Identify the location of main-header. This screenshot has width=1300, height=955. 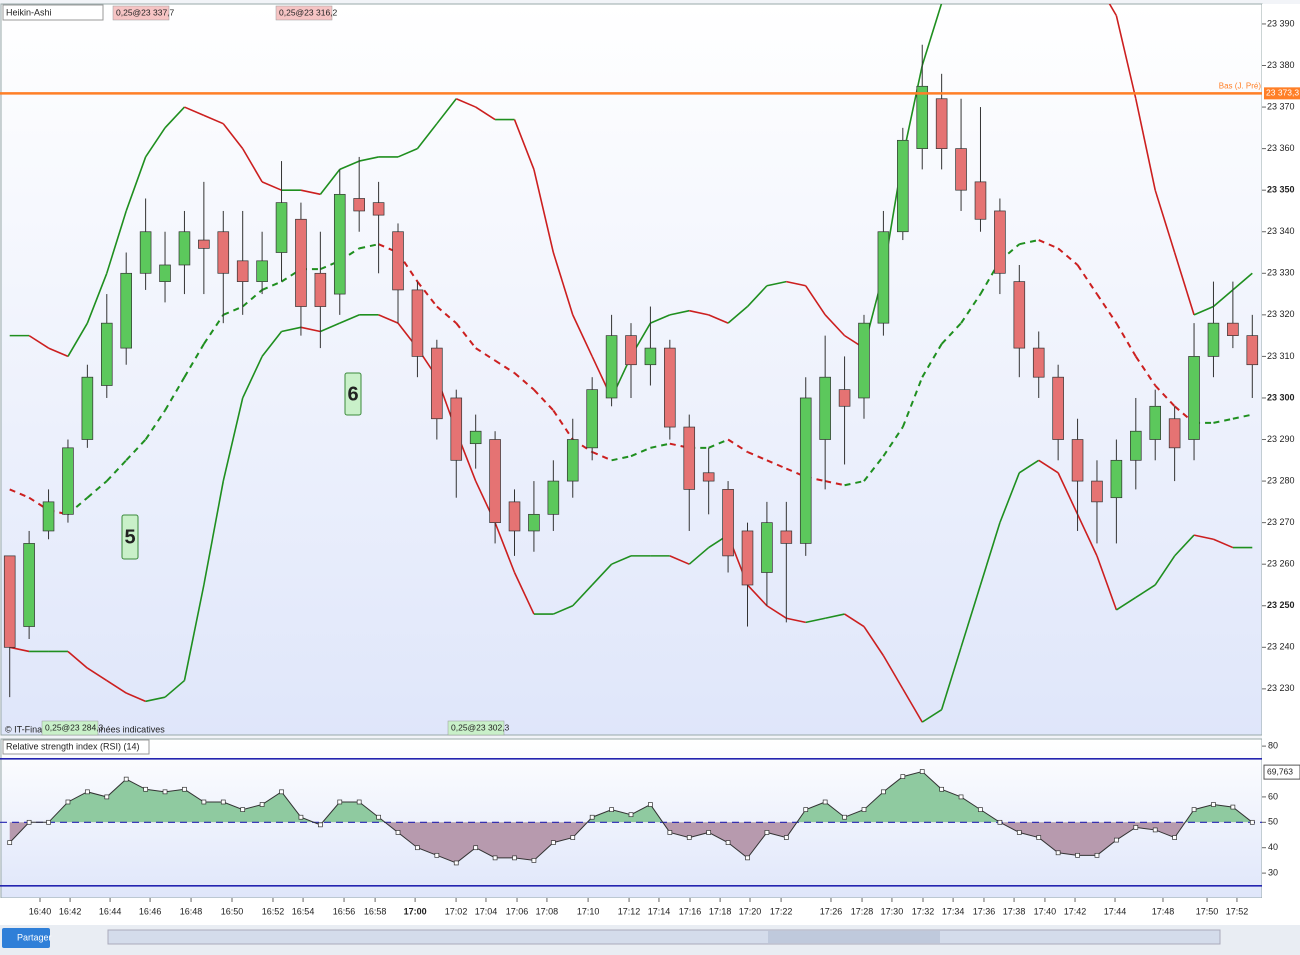
(53, 12).